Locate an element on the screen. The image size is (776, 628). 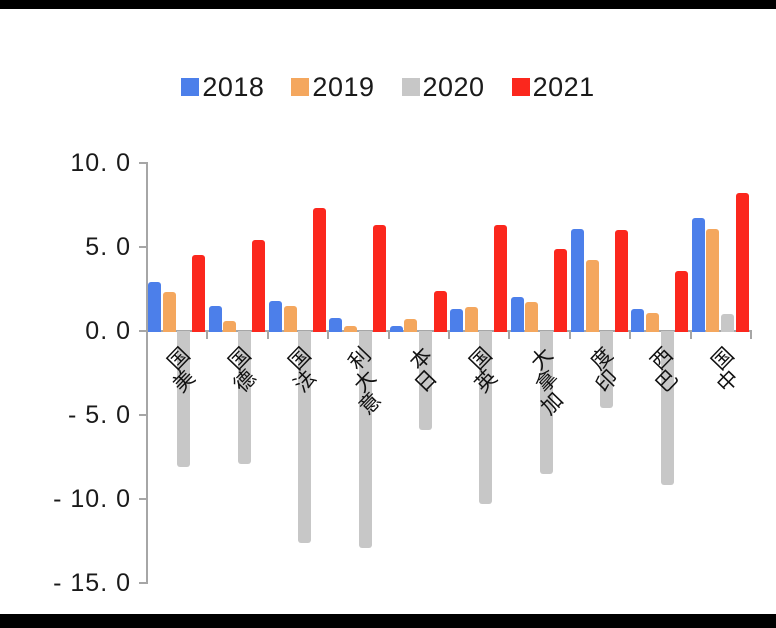
bar-2020-英国 is located at coordinates (486, 417).